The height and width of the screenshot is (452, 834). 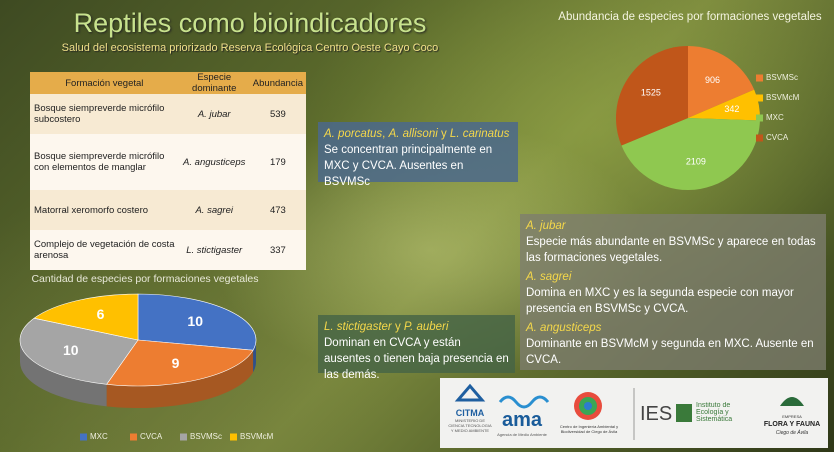 I want to click on logo-text: Instituto de Ecología y Sistemática, so click(x=714, y=412).